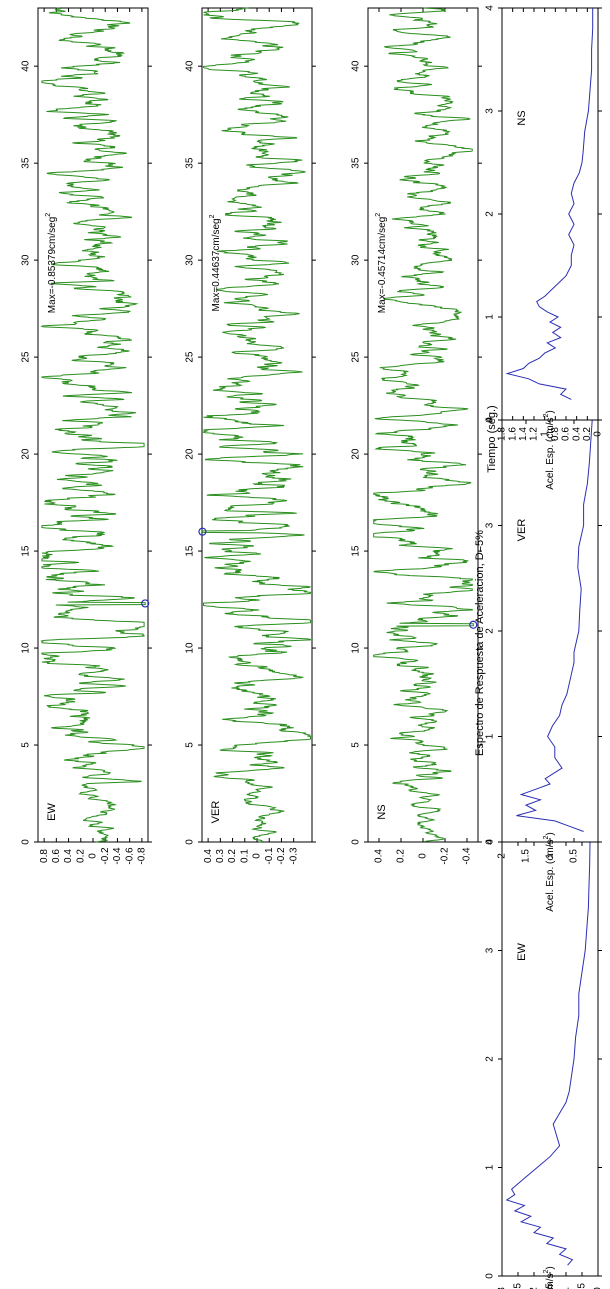 Image resolution: width=610 pixels, height=1289 pixels. I want to click on y-tick-label: 2, so click(502, 856).